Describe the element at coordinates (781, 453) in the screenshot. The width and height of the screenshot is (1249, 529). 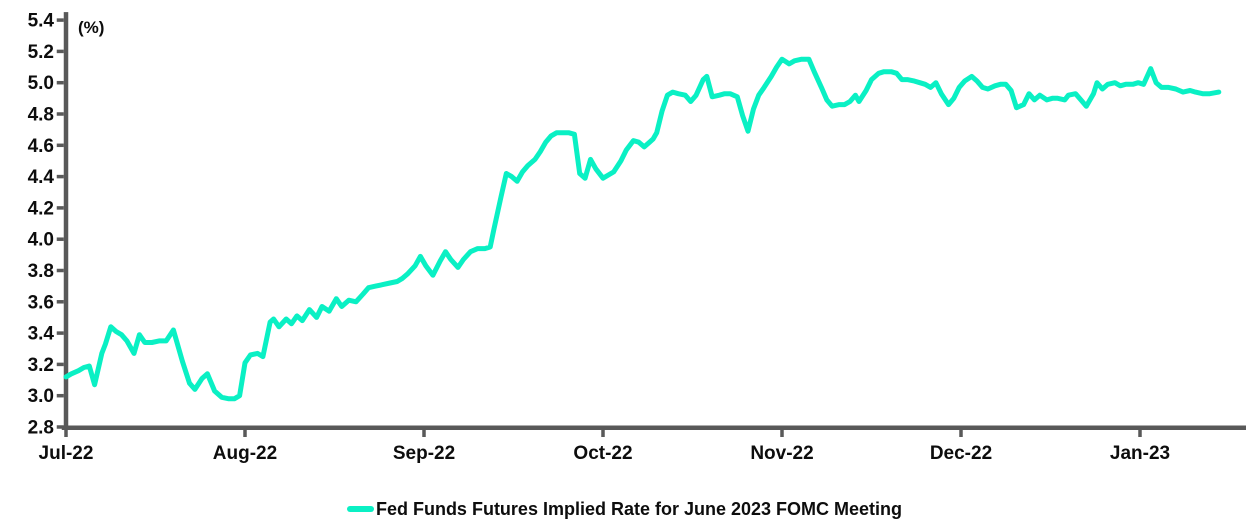
I see `x-tick-label: Nov-22` at that location.